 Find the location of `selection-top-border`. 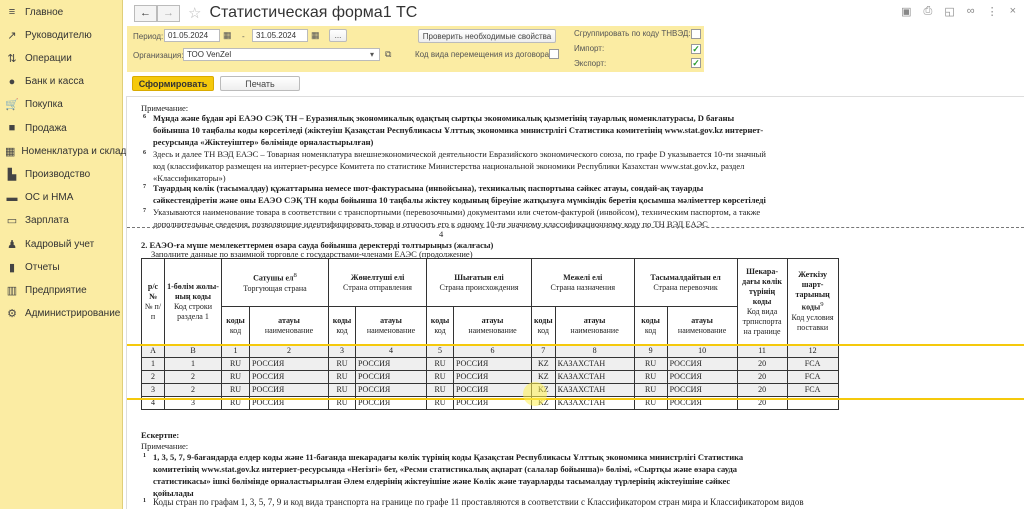

selection-top-border is located at coordinates (575, 345).